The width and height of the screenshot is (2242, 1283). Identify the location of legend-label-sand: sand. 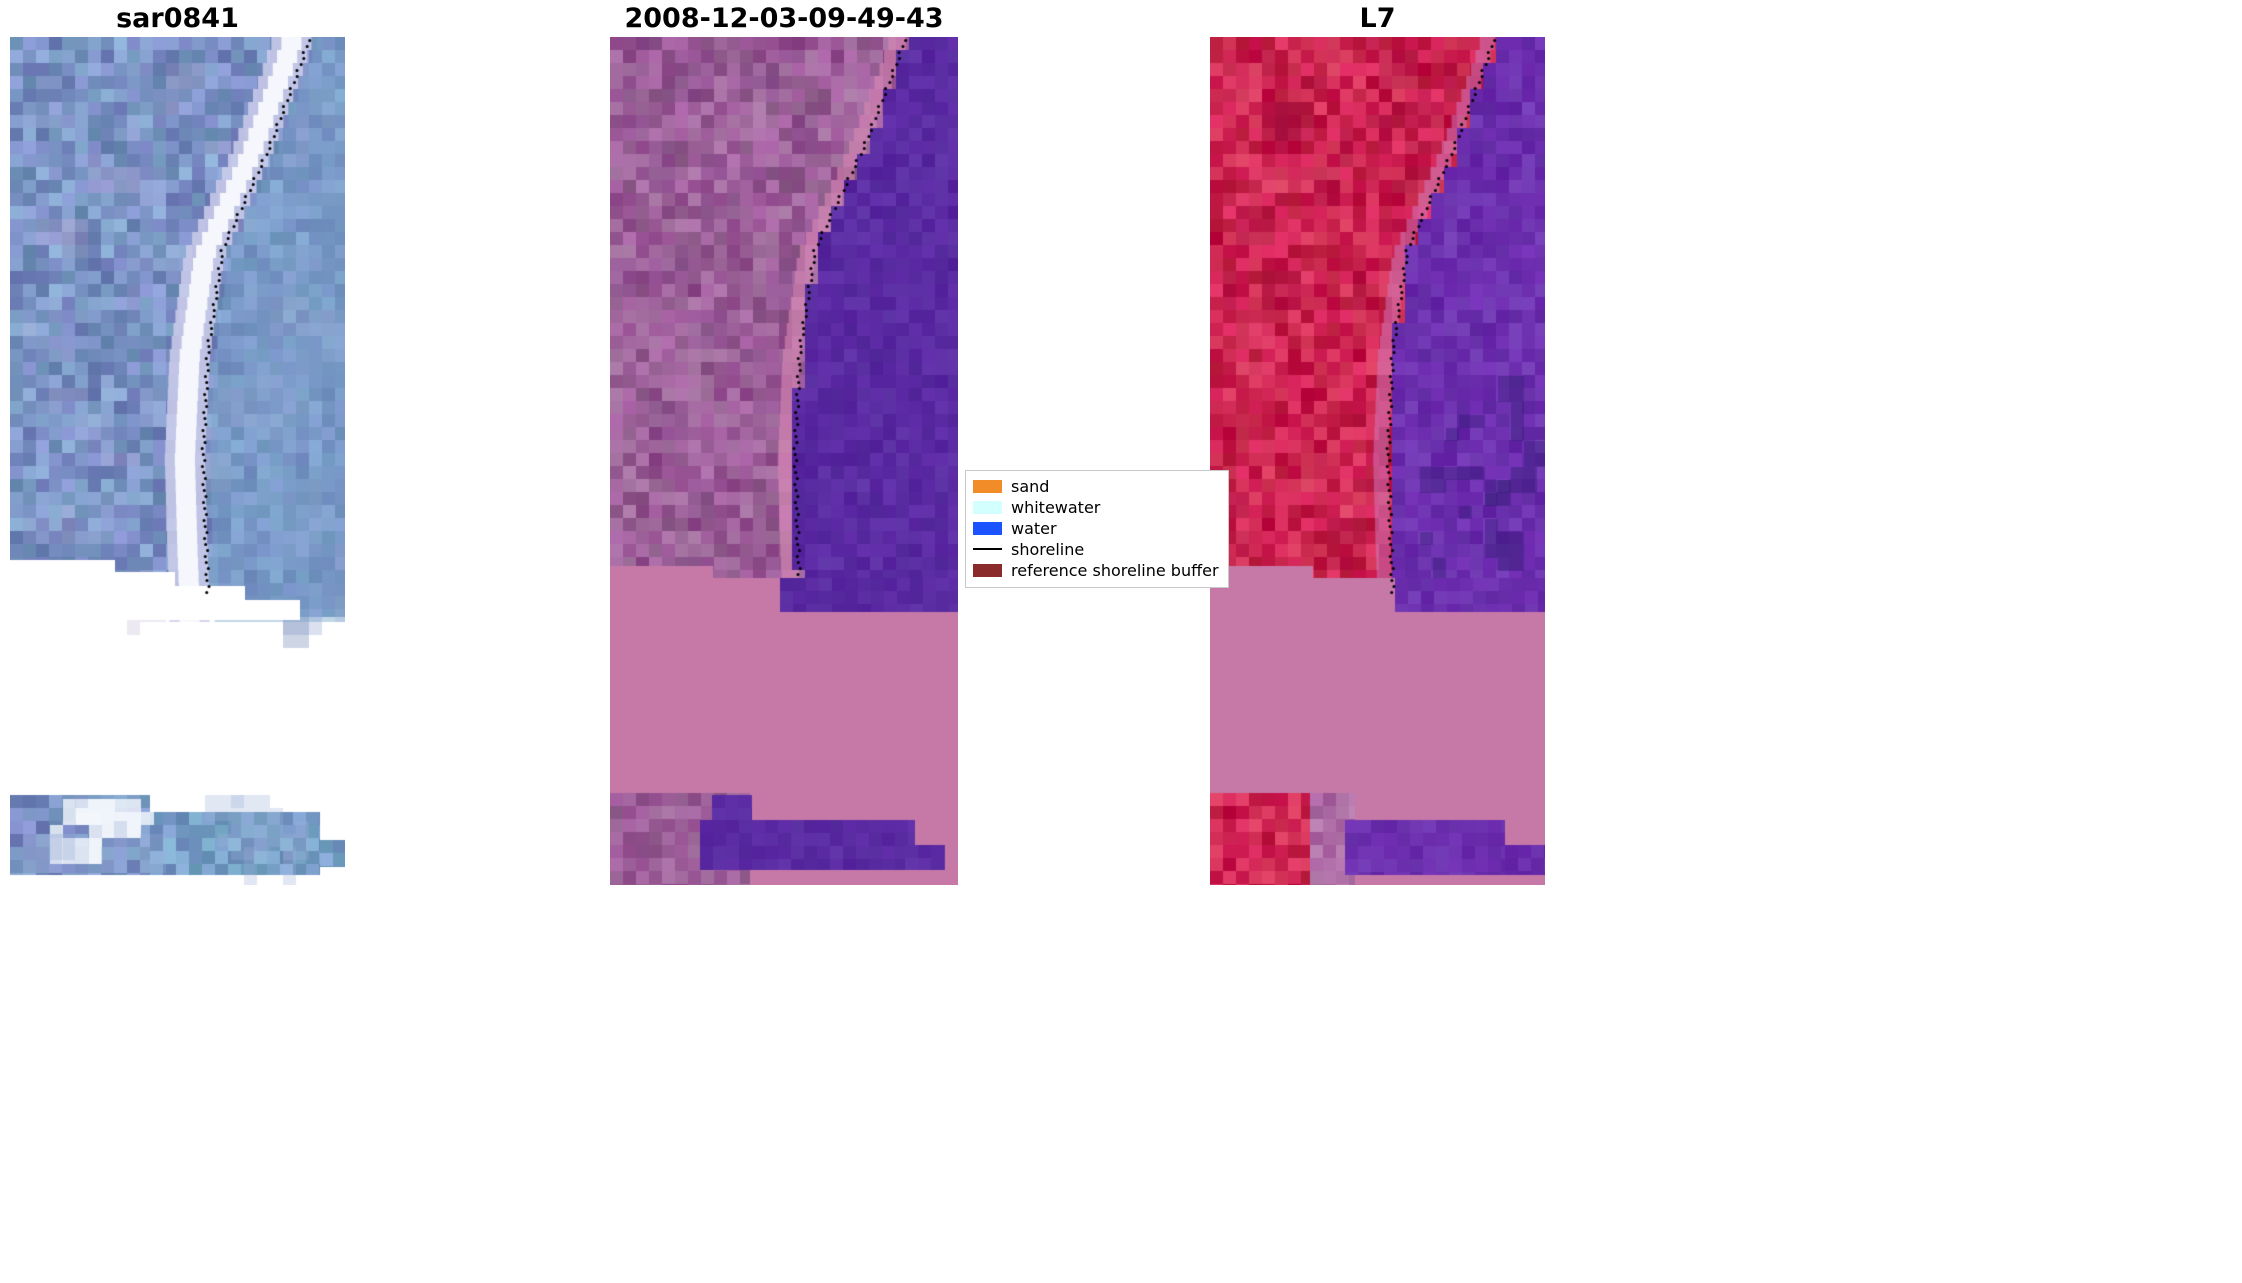
(1030, 486).